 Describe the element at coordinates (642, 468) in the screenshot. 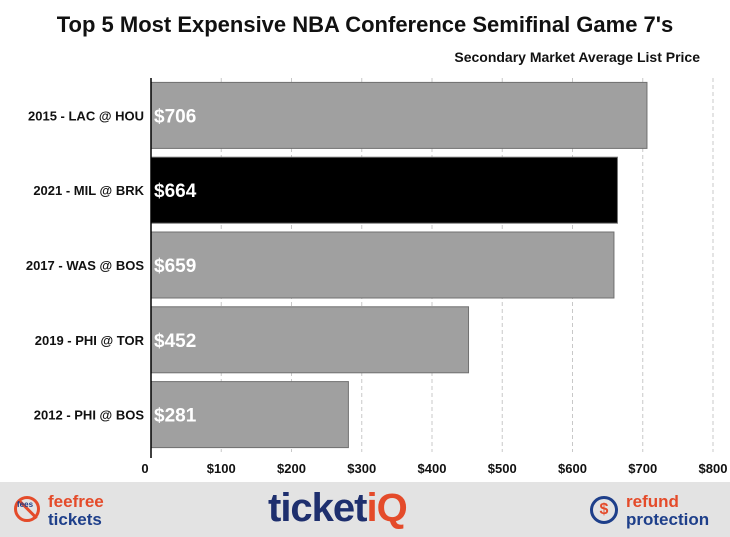

I see `x-tick-label: $700` at that location.